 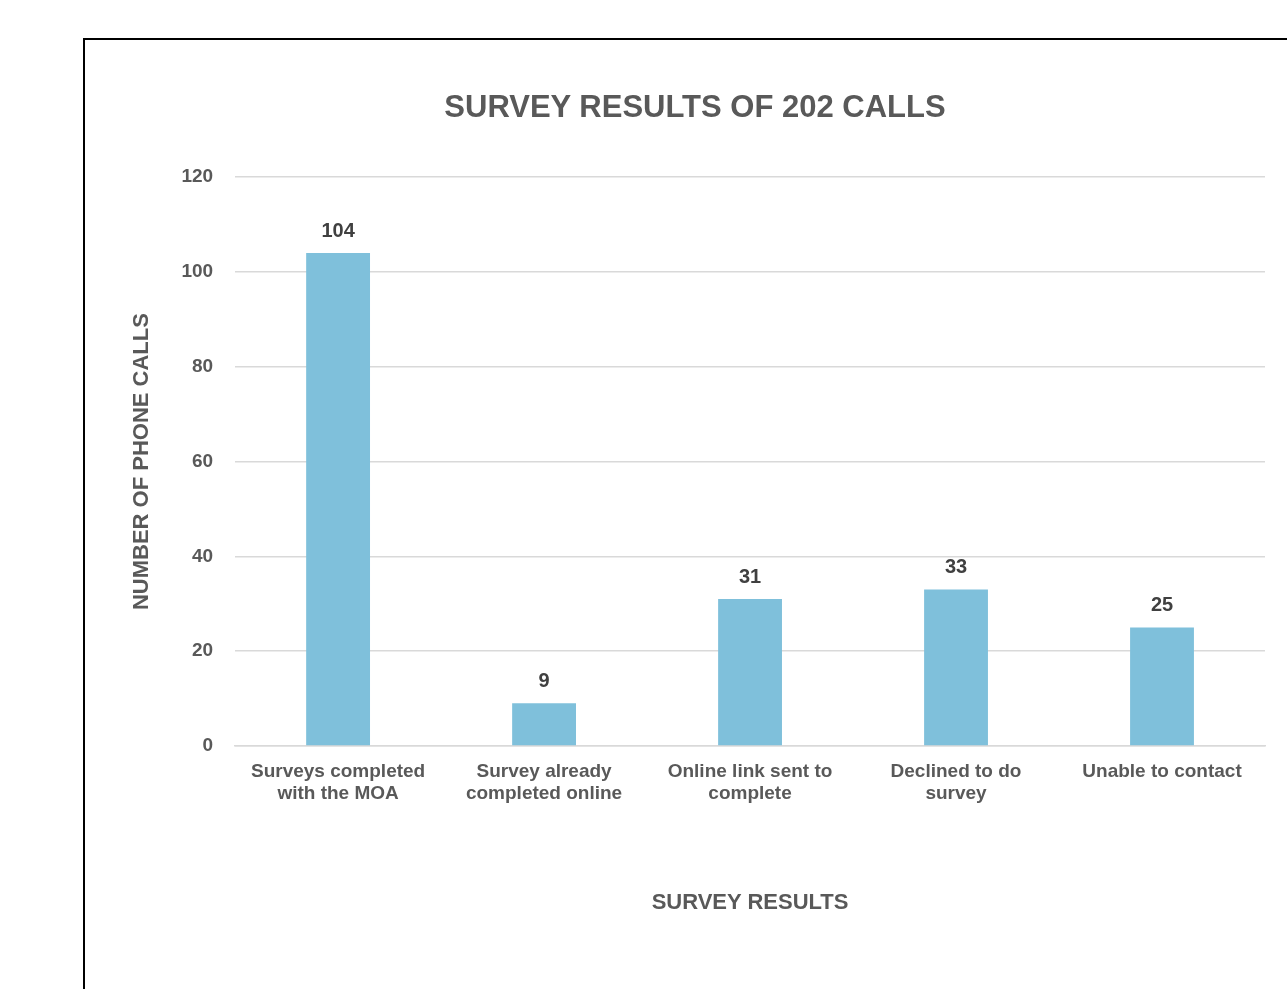 What do you see at coordinates (202, 555) in the screenshot?
I see `y-tick-label: 40` at bounding box center [202, 555].